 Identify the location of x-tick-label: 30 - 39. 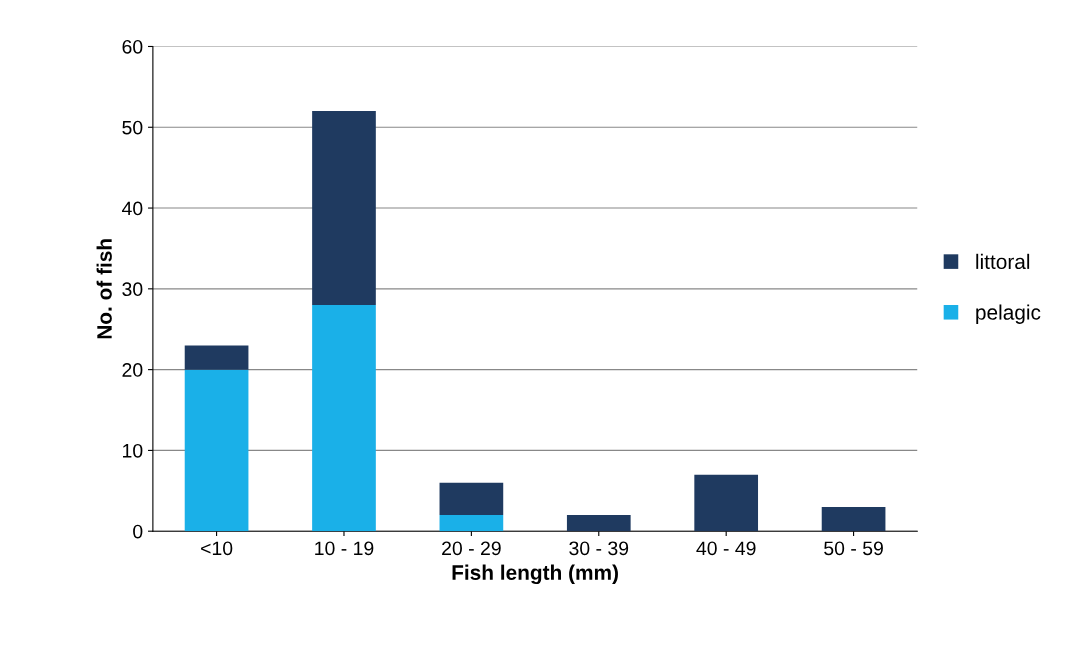
(599, 548).